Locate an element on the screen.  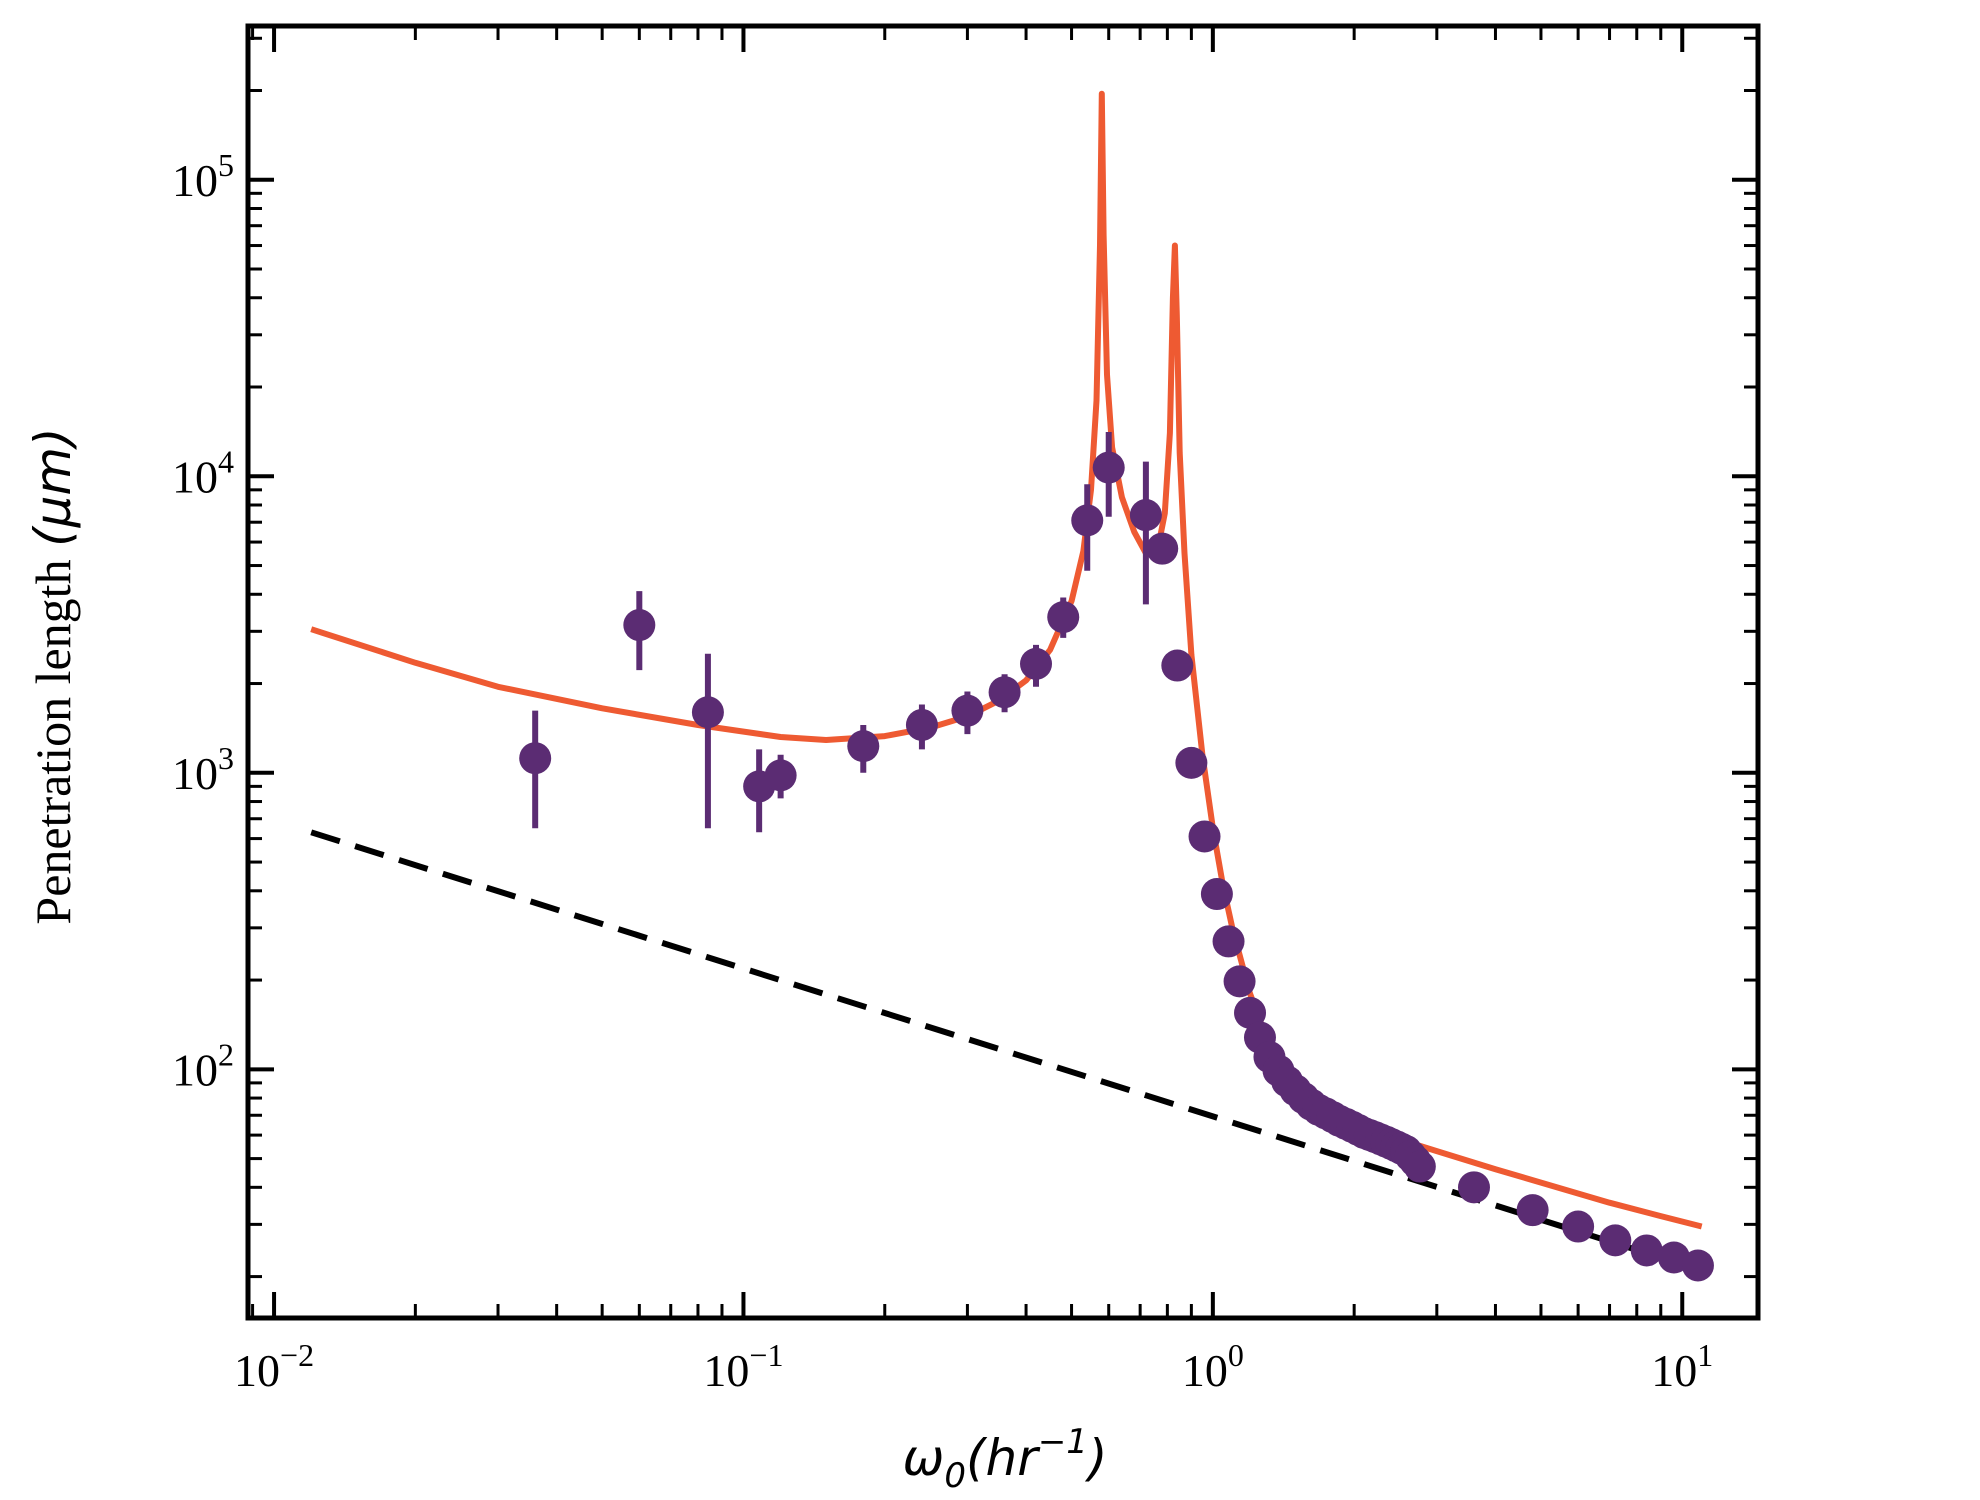
y-tick-label: 10² is located at coordinates (203, 1065).